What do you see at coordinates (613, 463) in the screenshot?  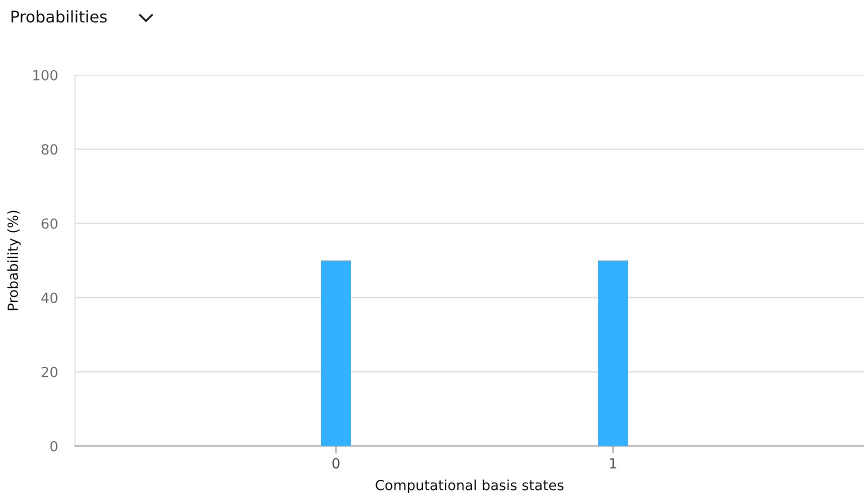 I see `x-tick-label: 1` at bounding box center [613, 463].